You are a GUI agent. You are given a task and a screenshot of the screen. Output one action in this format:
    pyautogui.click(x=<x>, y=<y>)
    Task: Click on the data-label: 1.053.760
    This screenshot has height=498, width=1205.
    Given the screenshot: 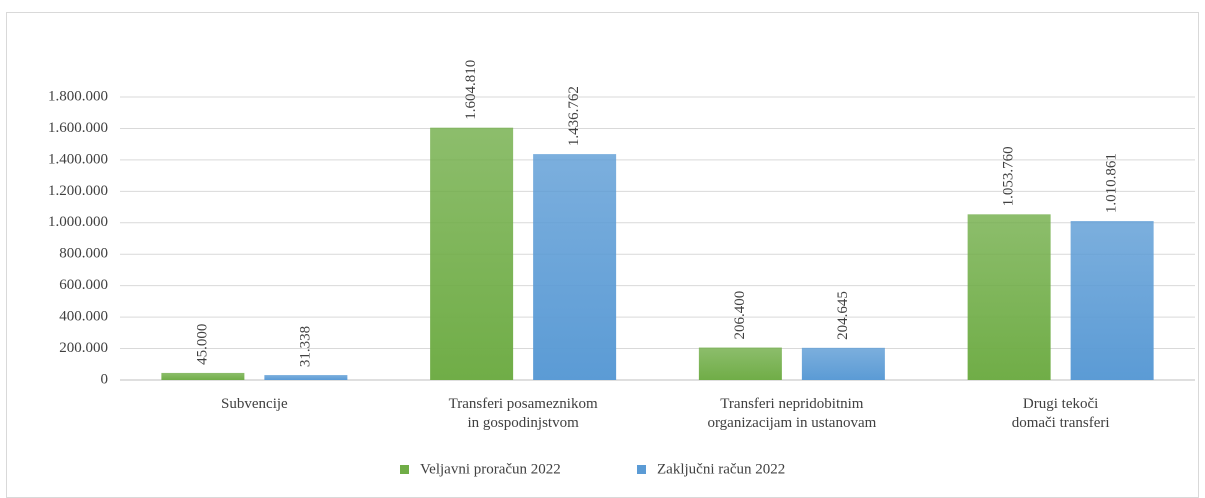 What is the action you would take?
    pyautogui.click(x=1009, y=176)
    